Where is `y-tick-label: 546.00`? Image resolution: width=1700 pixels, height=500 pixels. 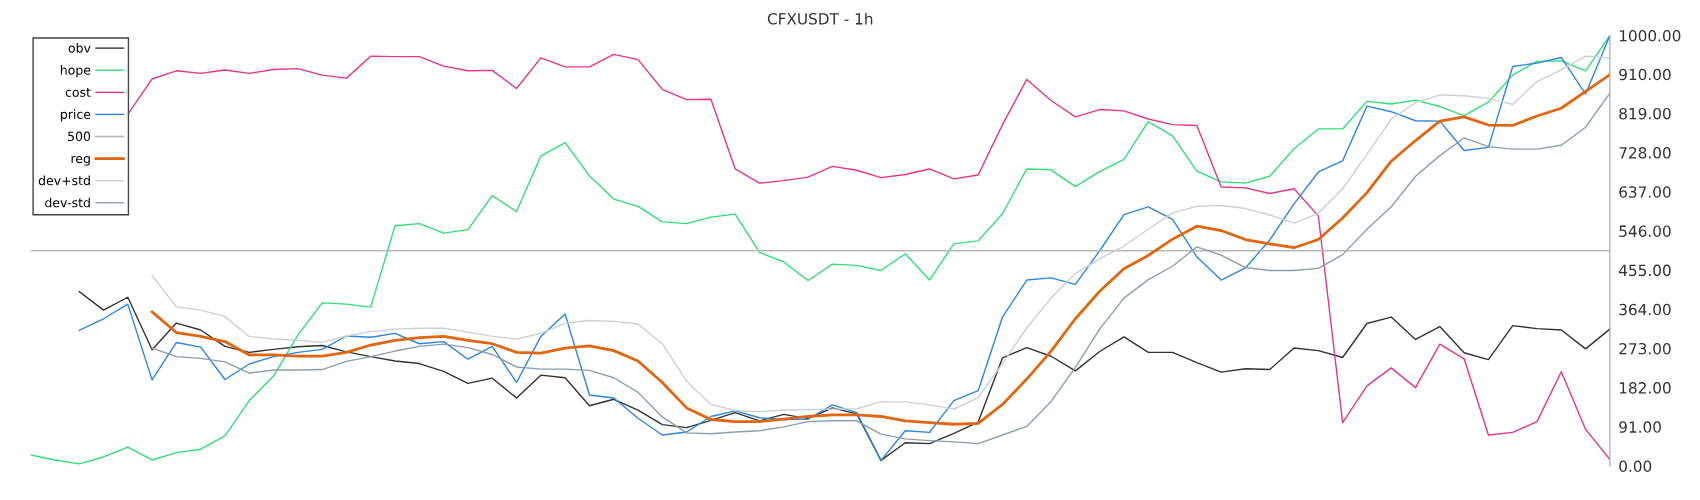 y-tick-label: 546.00 is located at coordinates (1645, 231).